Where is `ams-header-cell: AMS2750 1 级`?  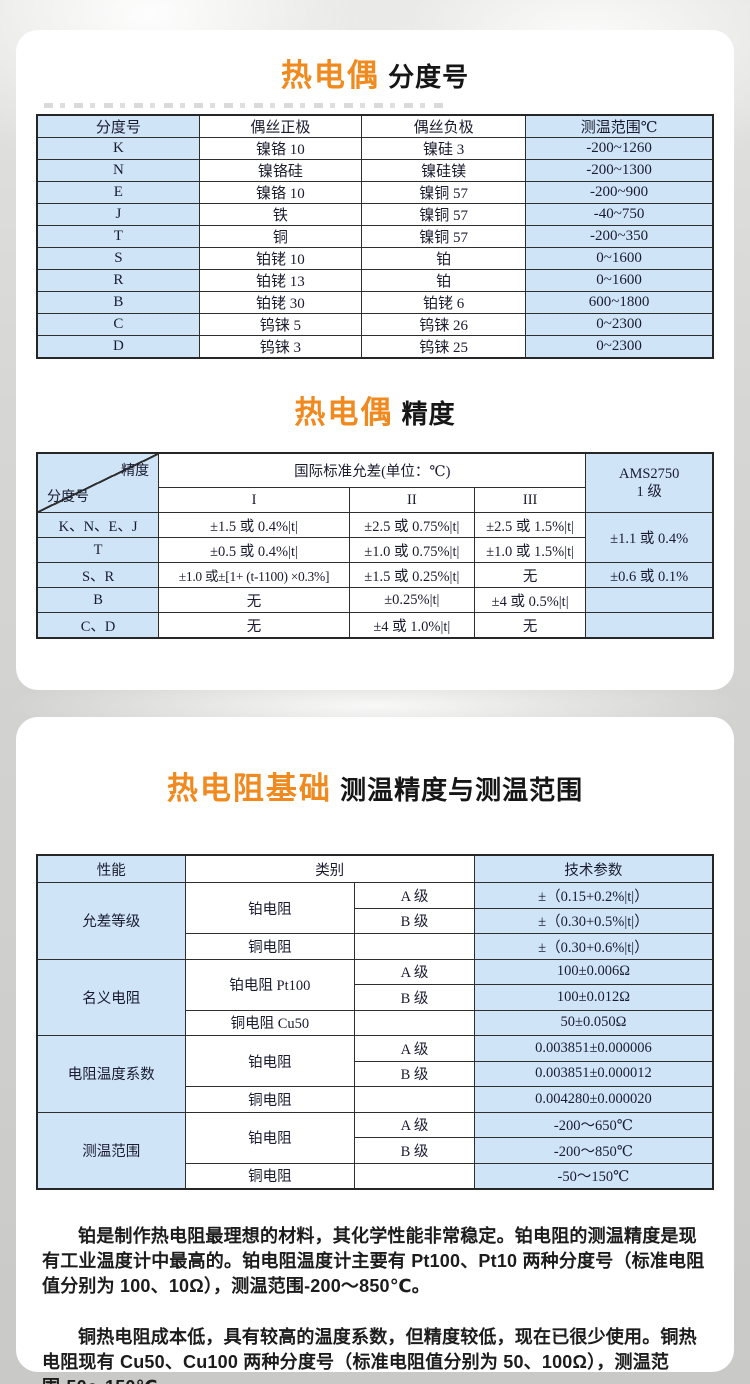
ams-header-cell: AMS2750 1 级 is located at coordinates (649, 482).